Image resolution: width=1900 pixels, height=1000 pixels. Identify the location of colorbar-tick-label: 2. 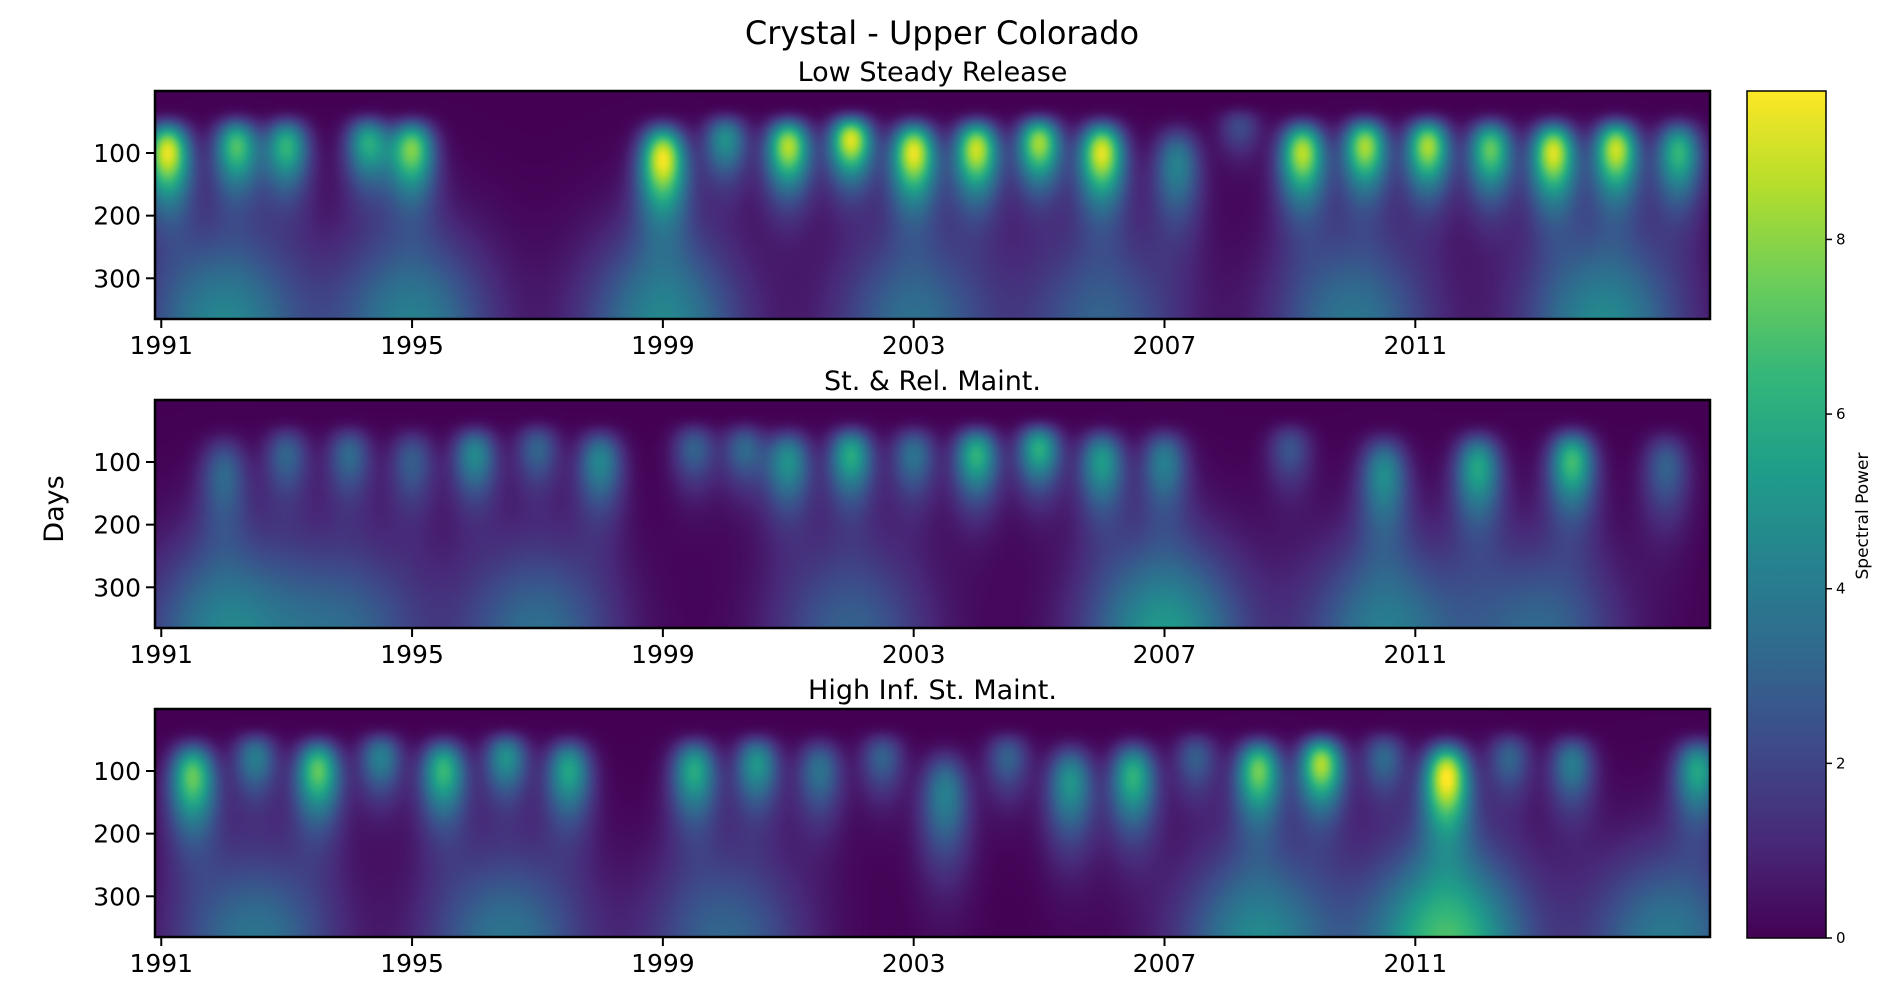
(1841, 763).